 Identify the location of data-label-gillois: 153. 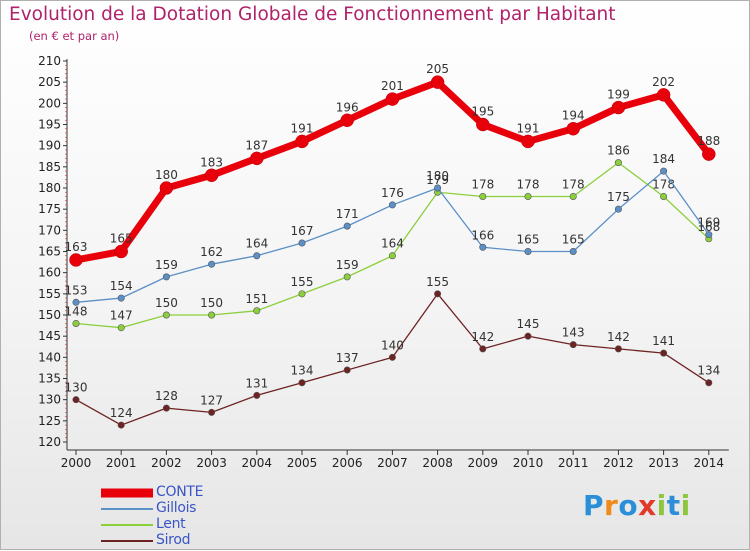
(76, 290).